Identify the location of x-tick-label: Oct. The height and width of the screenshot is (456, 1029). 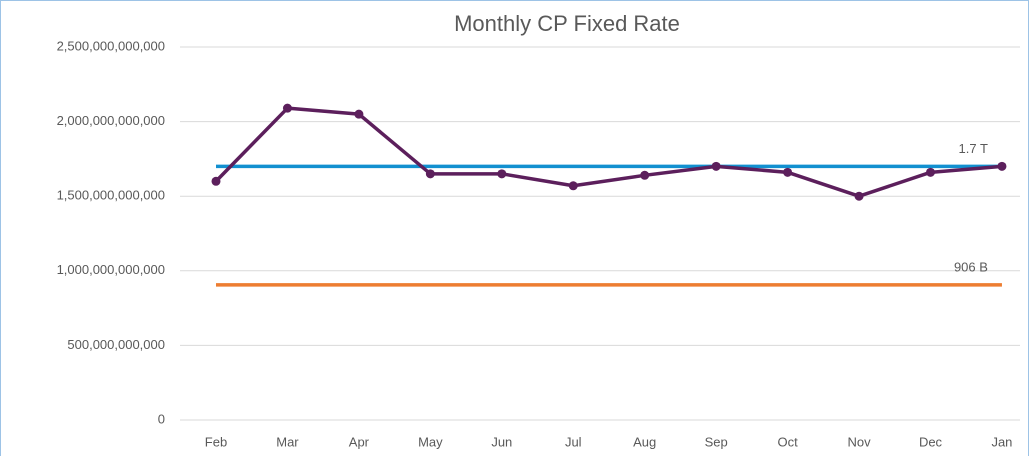
(787, 441).